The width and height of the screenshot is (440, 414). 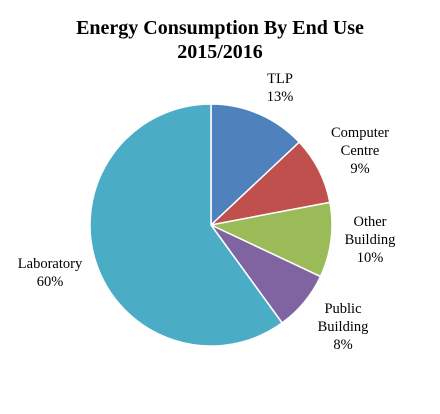 What do you see at coordinates (343, 345) in the screenshot?
I see `label-public-building-value: 8%` at bounding box center [343, 345].